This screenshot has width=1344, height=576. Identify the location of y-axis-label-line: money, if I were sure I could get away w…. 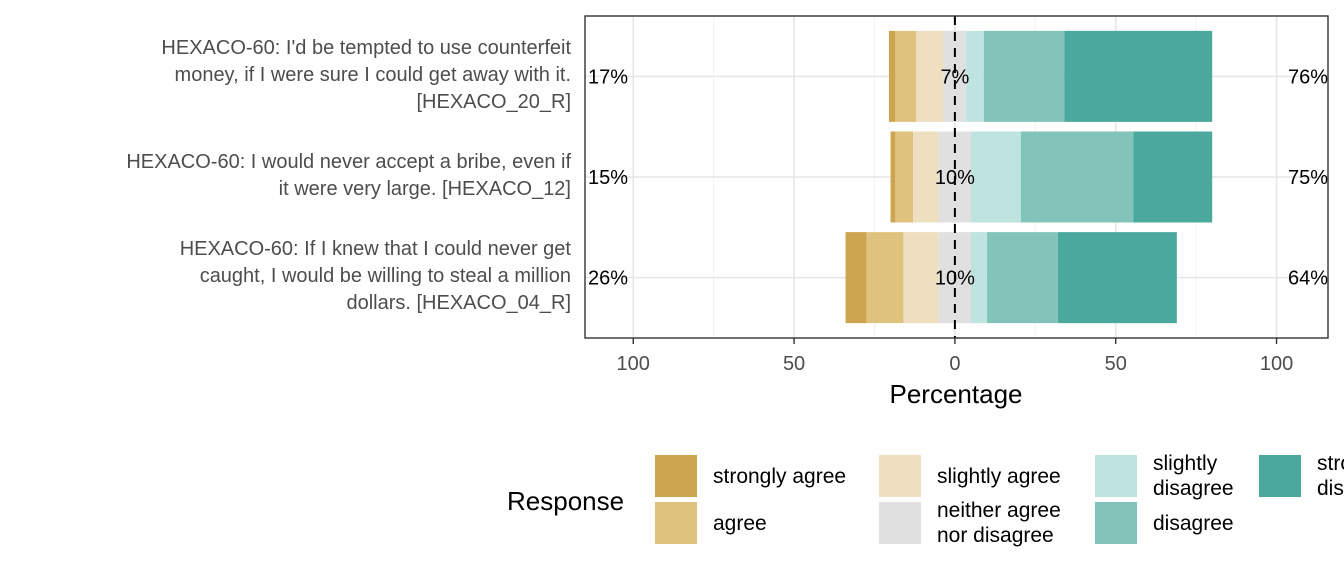
(372, 74).